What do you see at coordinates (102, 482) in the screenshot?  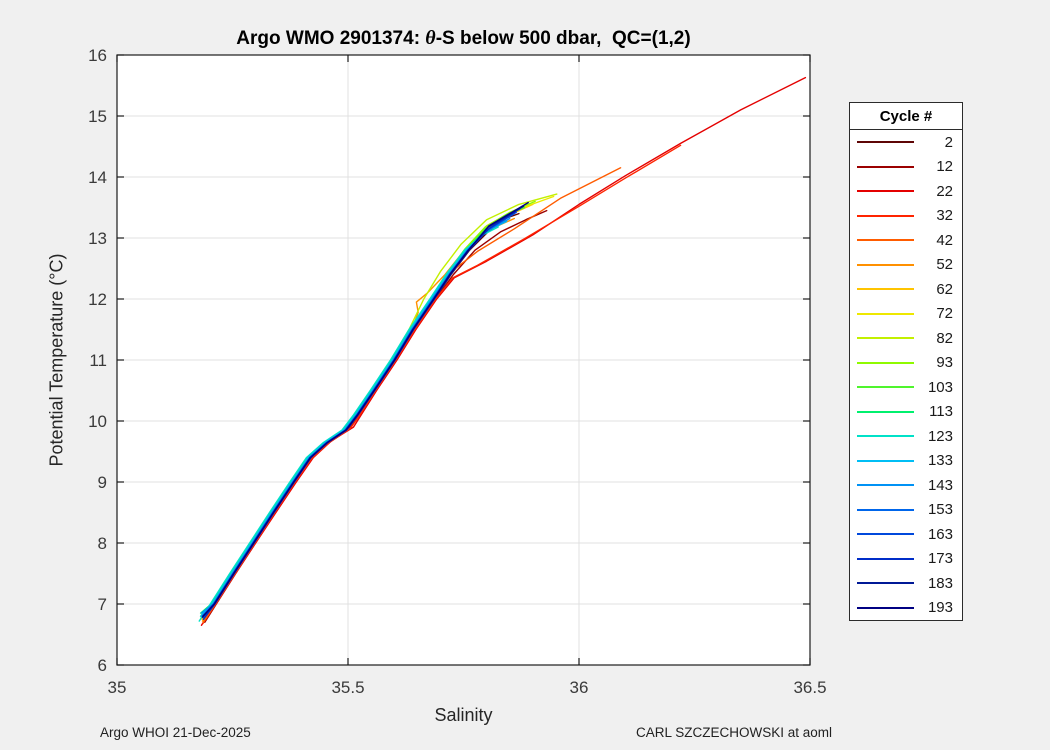 I see `y-tick-label: 9` at bounding box center [102, 482].